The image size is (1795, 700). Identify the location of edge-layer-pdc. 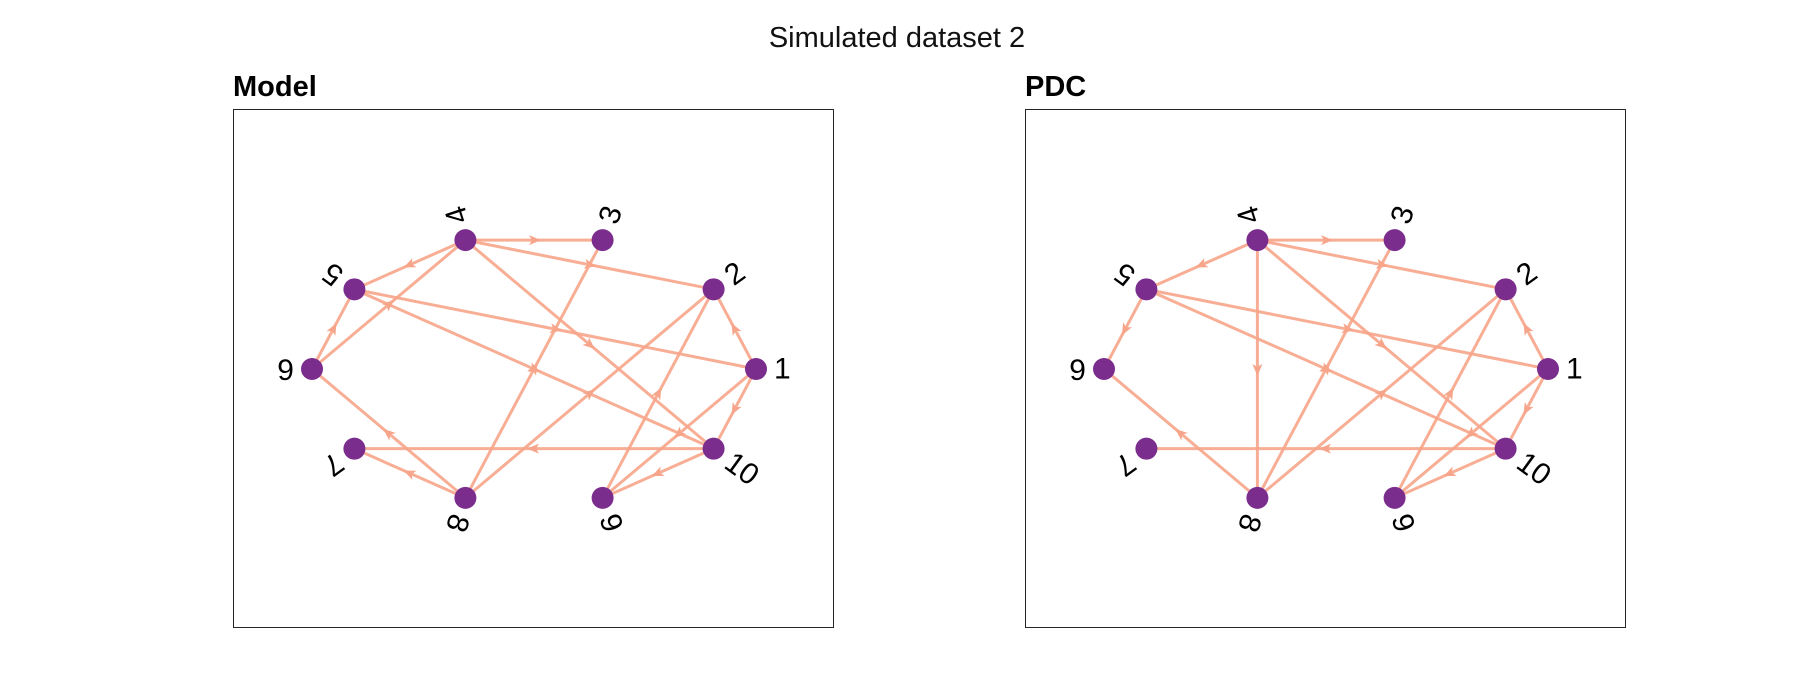
(1326, 367).